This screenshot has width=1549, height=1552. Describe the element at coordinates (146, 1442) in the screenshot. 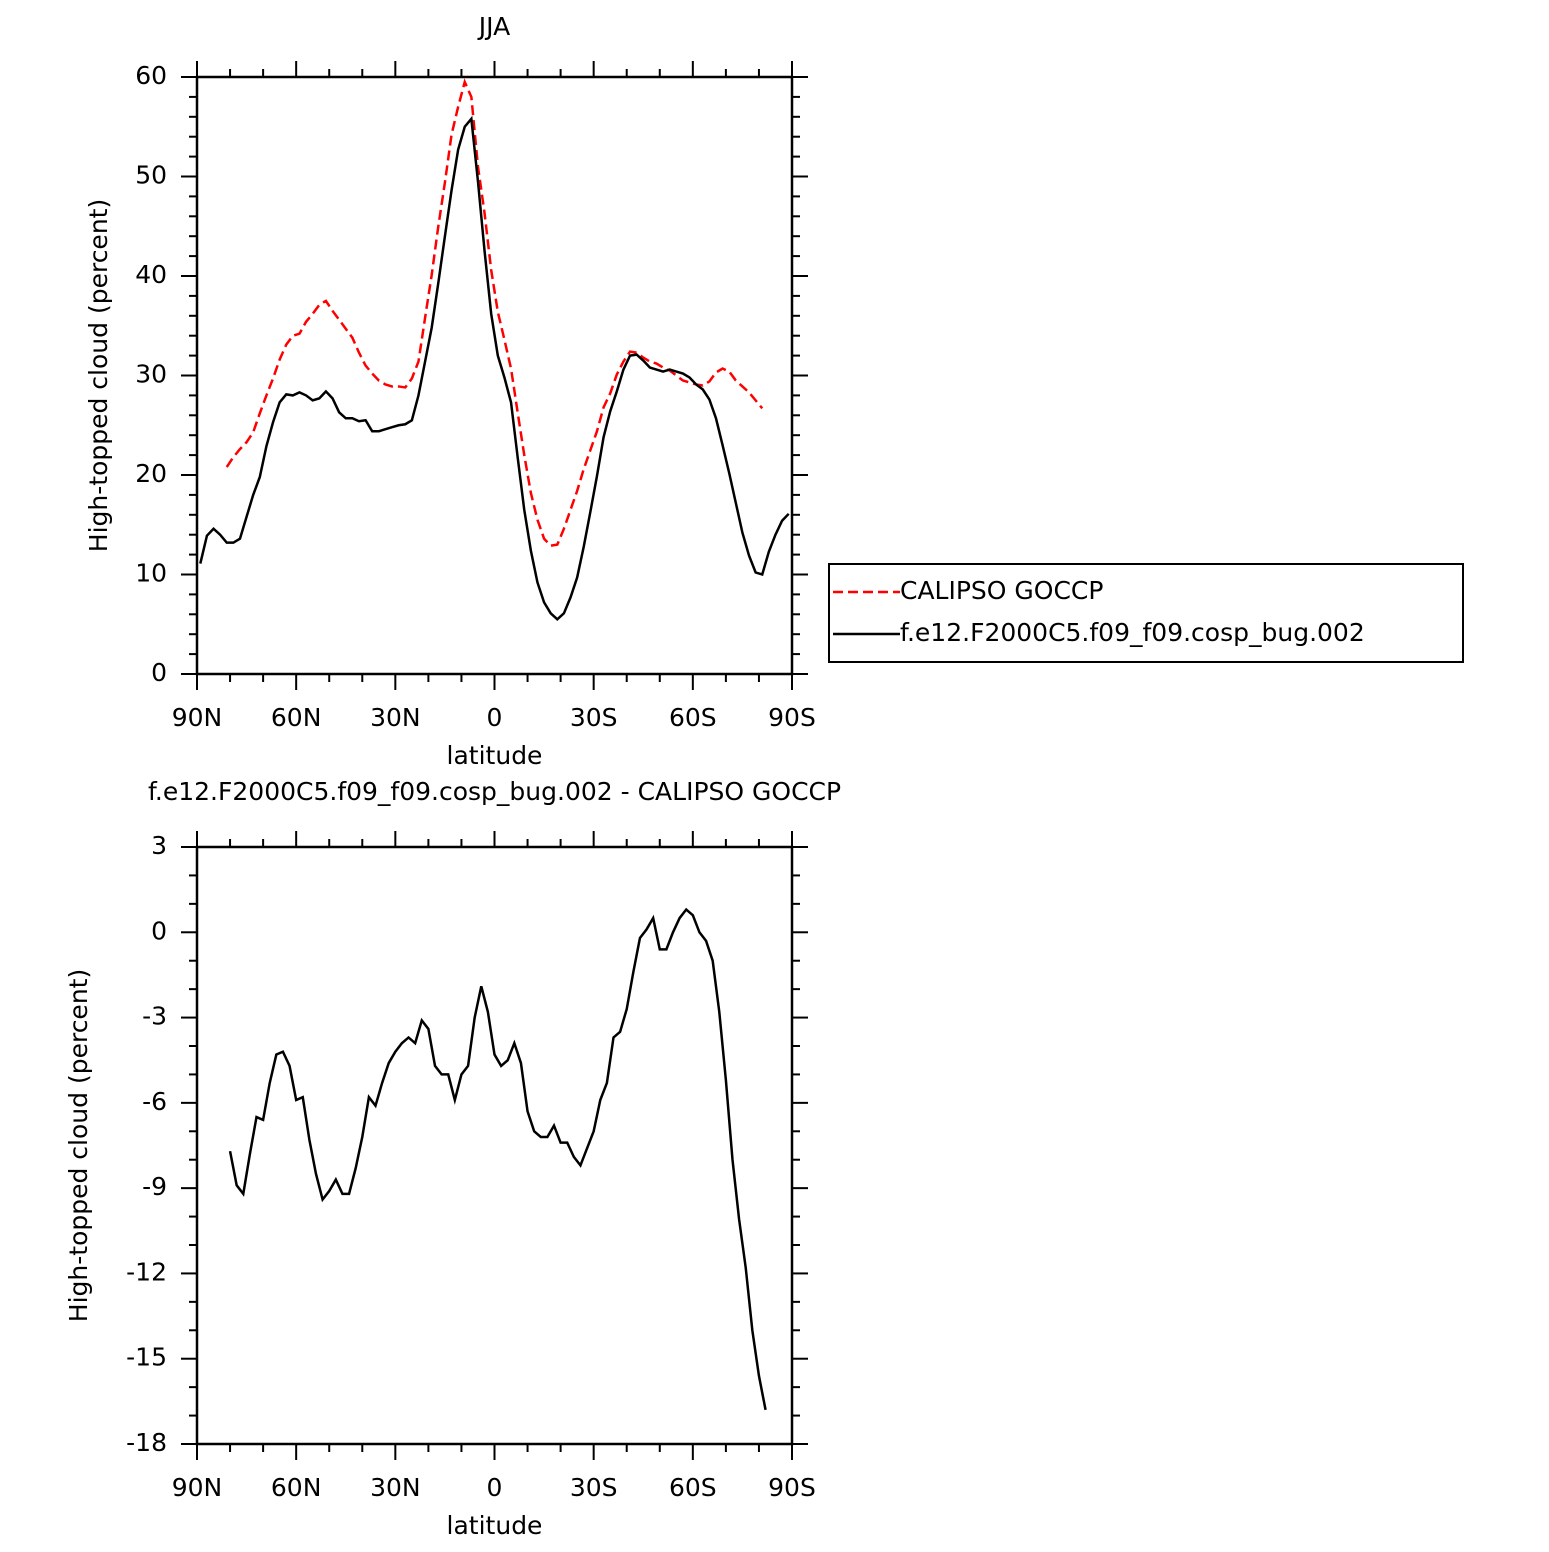

I see `y-tick-label: -18` at that location.